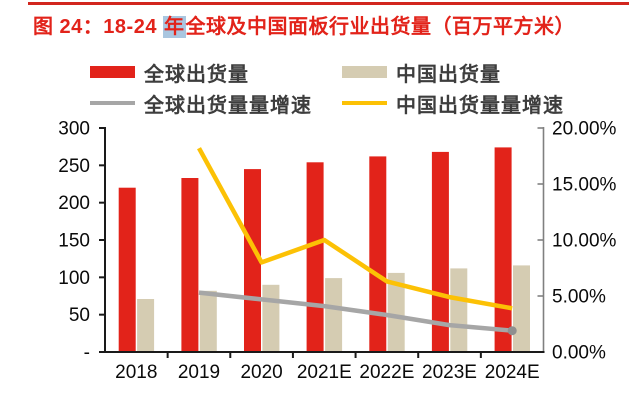 This screenshot has height=408, width=629. Describe the element at coordinates (328, 3) in the screenshot. I see `top-red-rule` at that location.